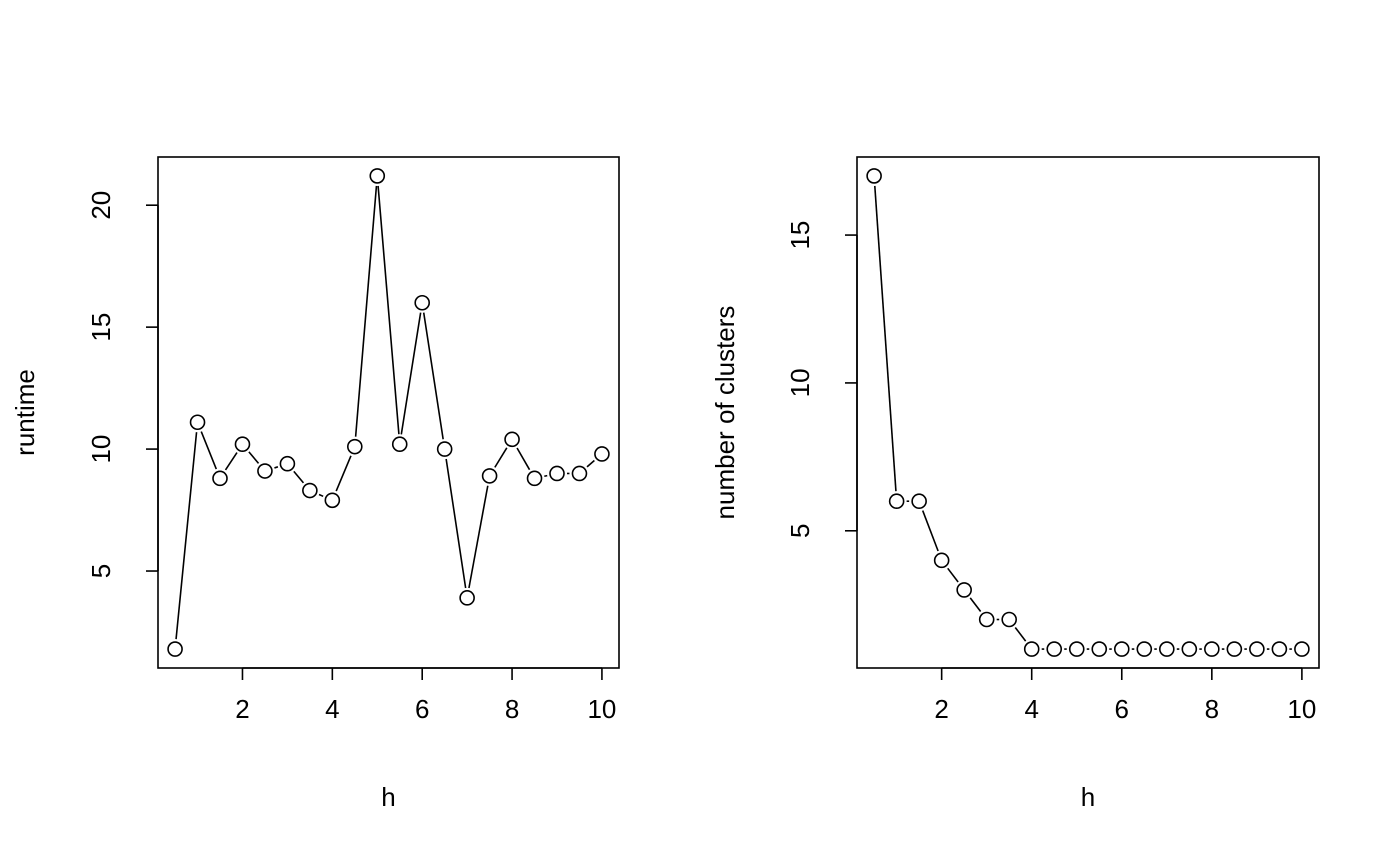  Describe the element at coordinates (1088, 797) in the screenshot. I see `clusters-x-axis-title: h` at that location.